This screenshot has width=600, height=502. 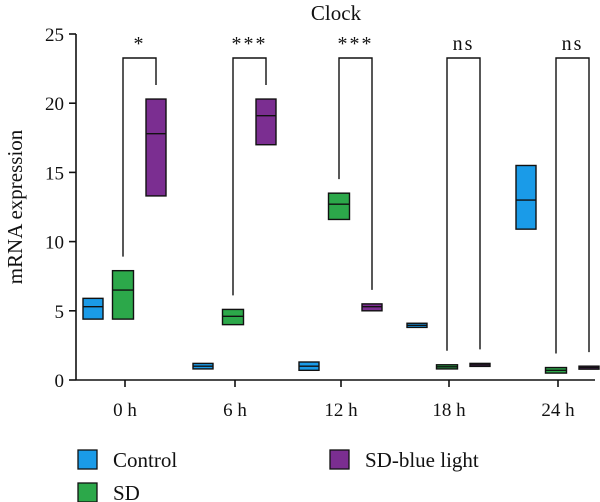 I want to click on chart-title: Clock, so click(x=336, y=13).